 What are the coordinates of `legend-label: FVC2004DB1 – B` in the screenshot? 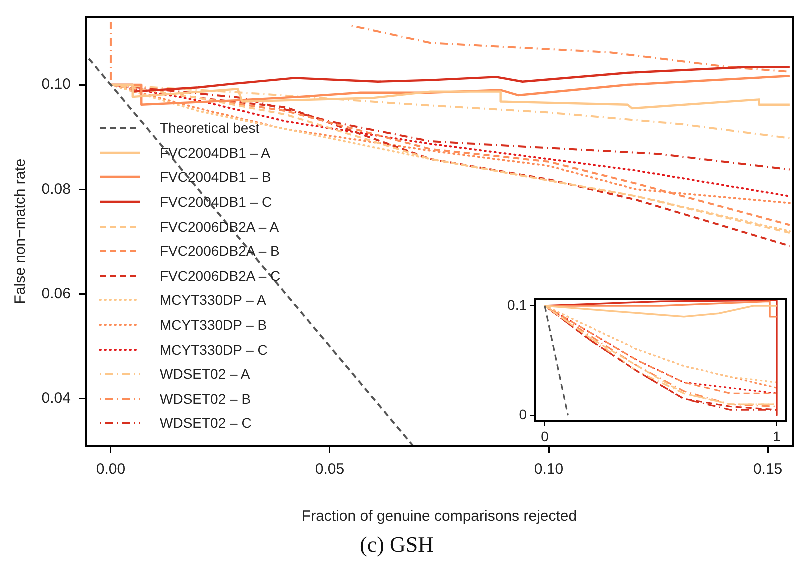 It's located at (216, 177).